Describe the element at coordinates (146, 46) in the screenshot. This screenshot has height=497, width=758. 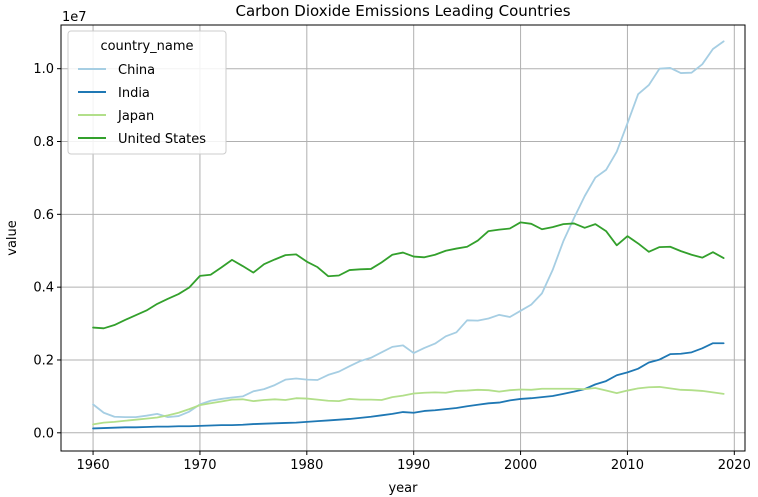
I see `legend-title: country_name` at that location.